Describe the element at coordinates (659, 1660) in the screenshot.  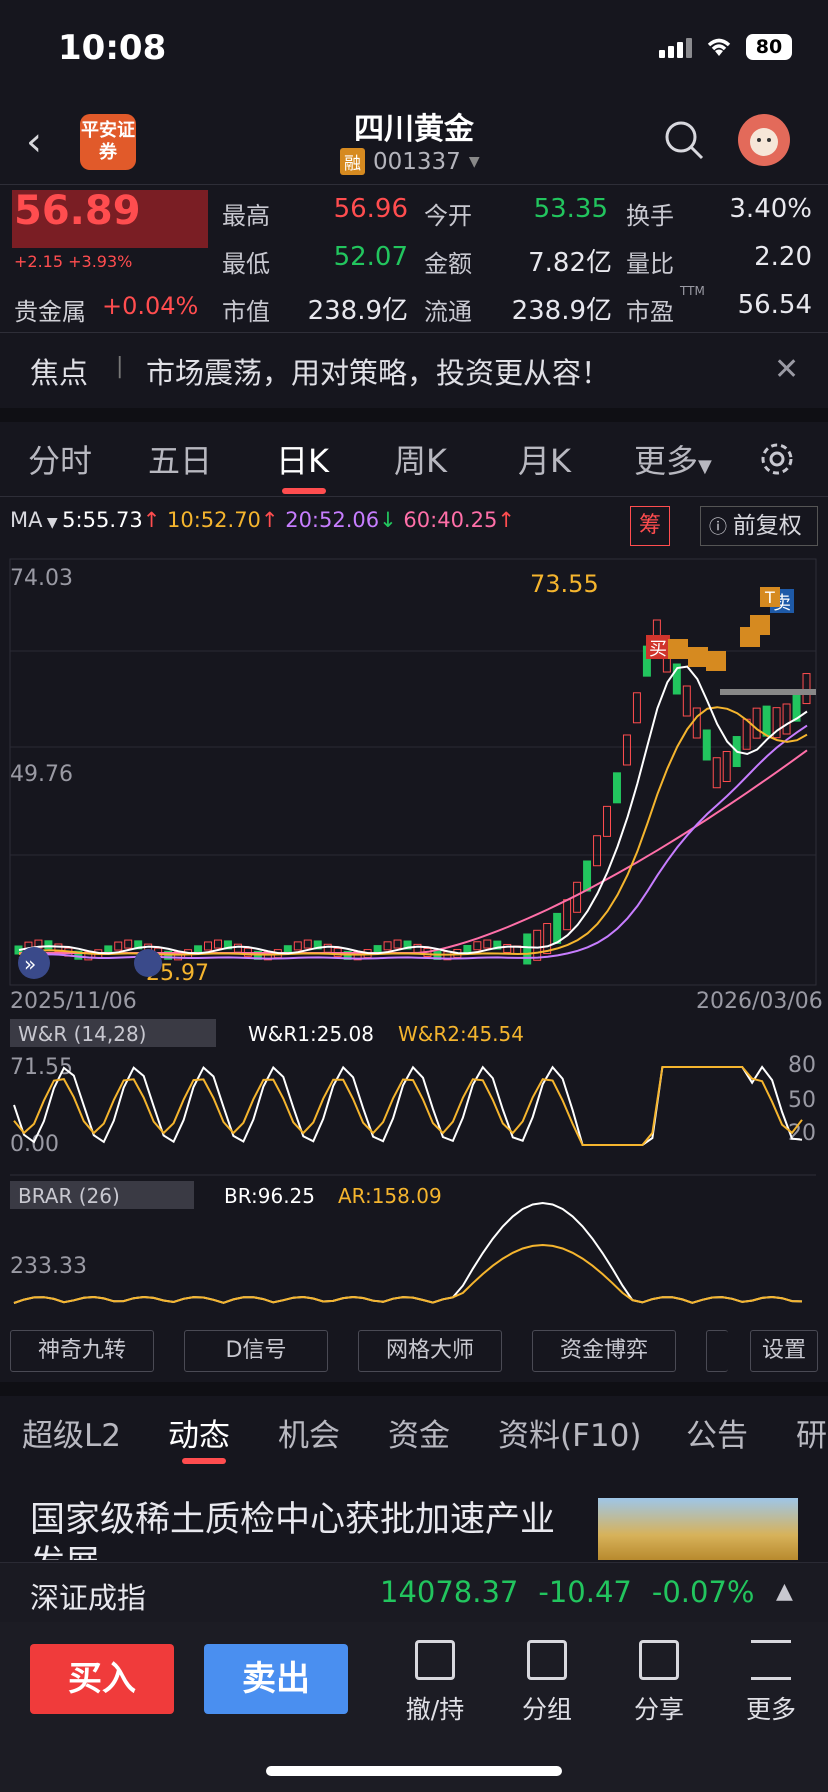
I see `share-icon` at that location.